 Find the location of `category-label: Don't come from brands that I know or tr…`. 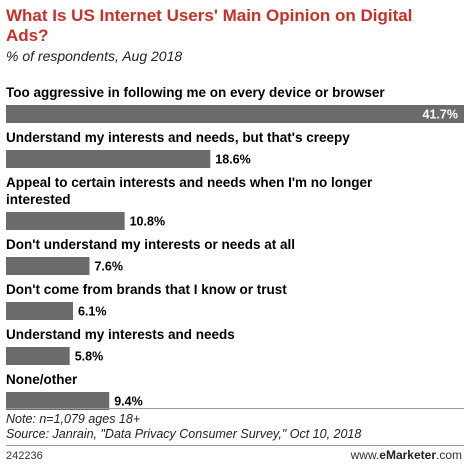

category-label: Don't come from brands that I know or tr… is located at coordinates (146, 289).